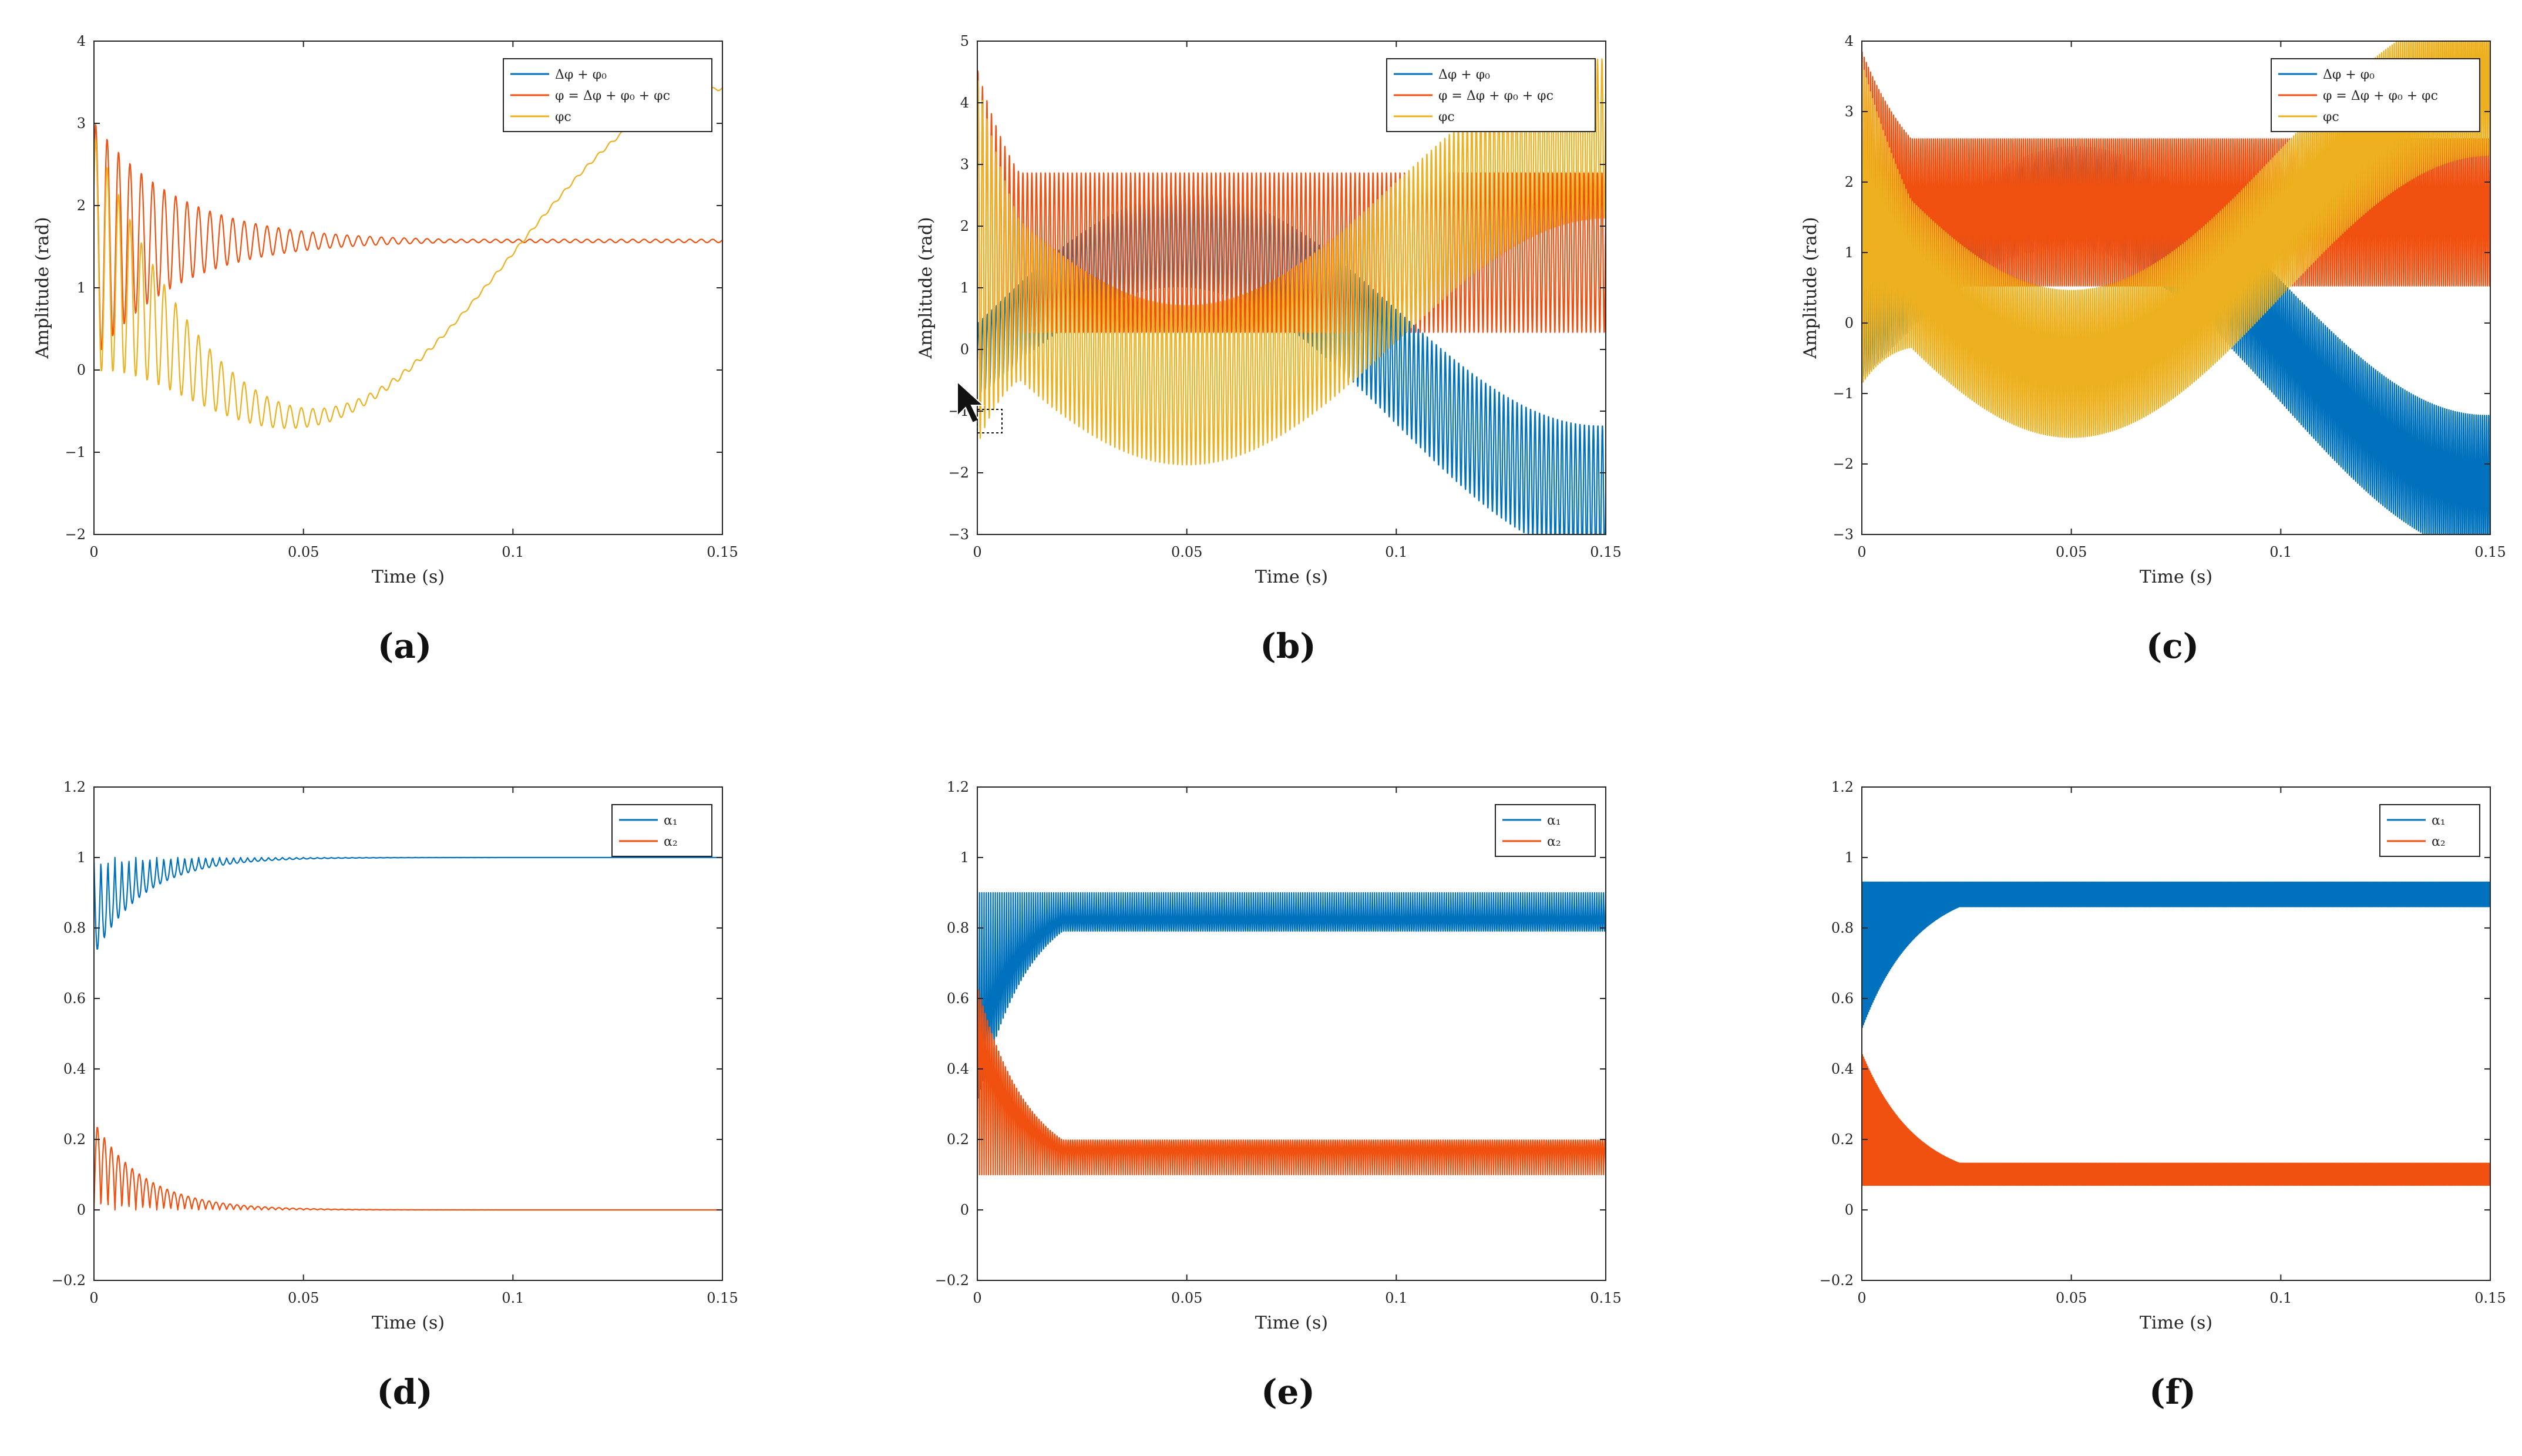  What do you see at coordinates (980, 406) in the screenshot?
I see `mouse-cursor` at bounding box center [980, 406].